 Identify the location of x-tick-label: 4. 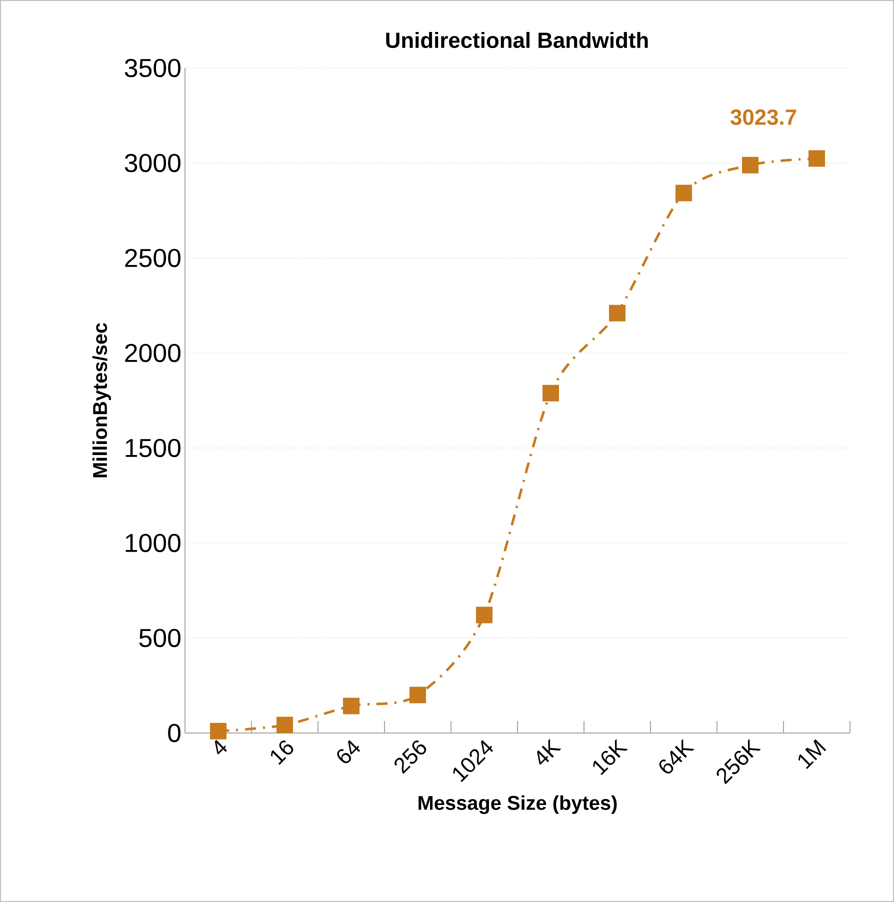
(220, 747).